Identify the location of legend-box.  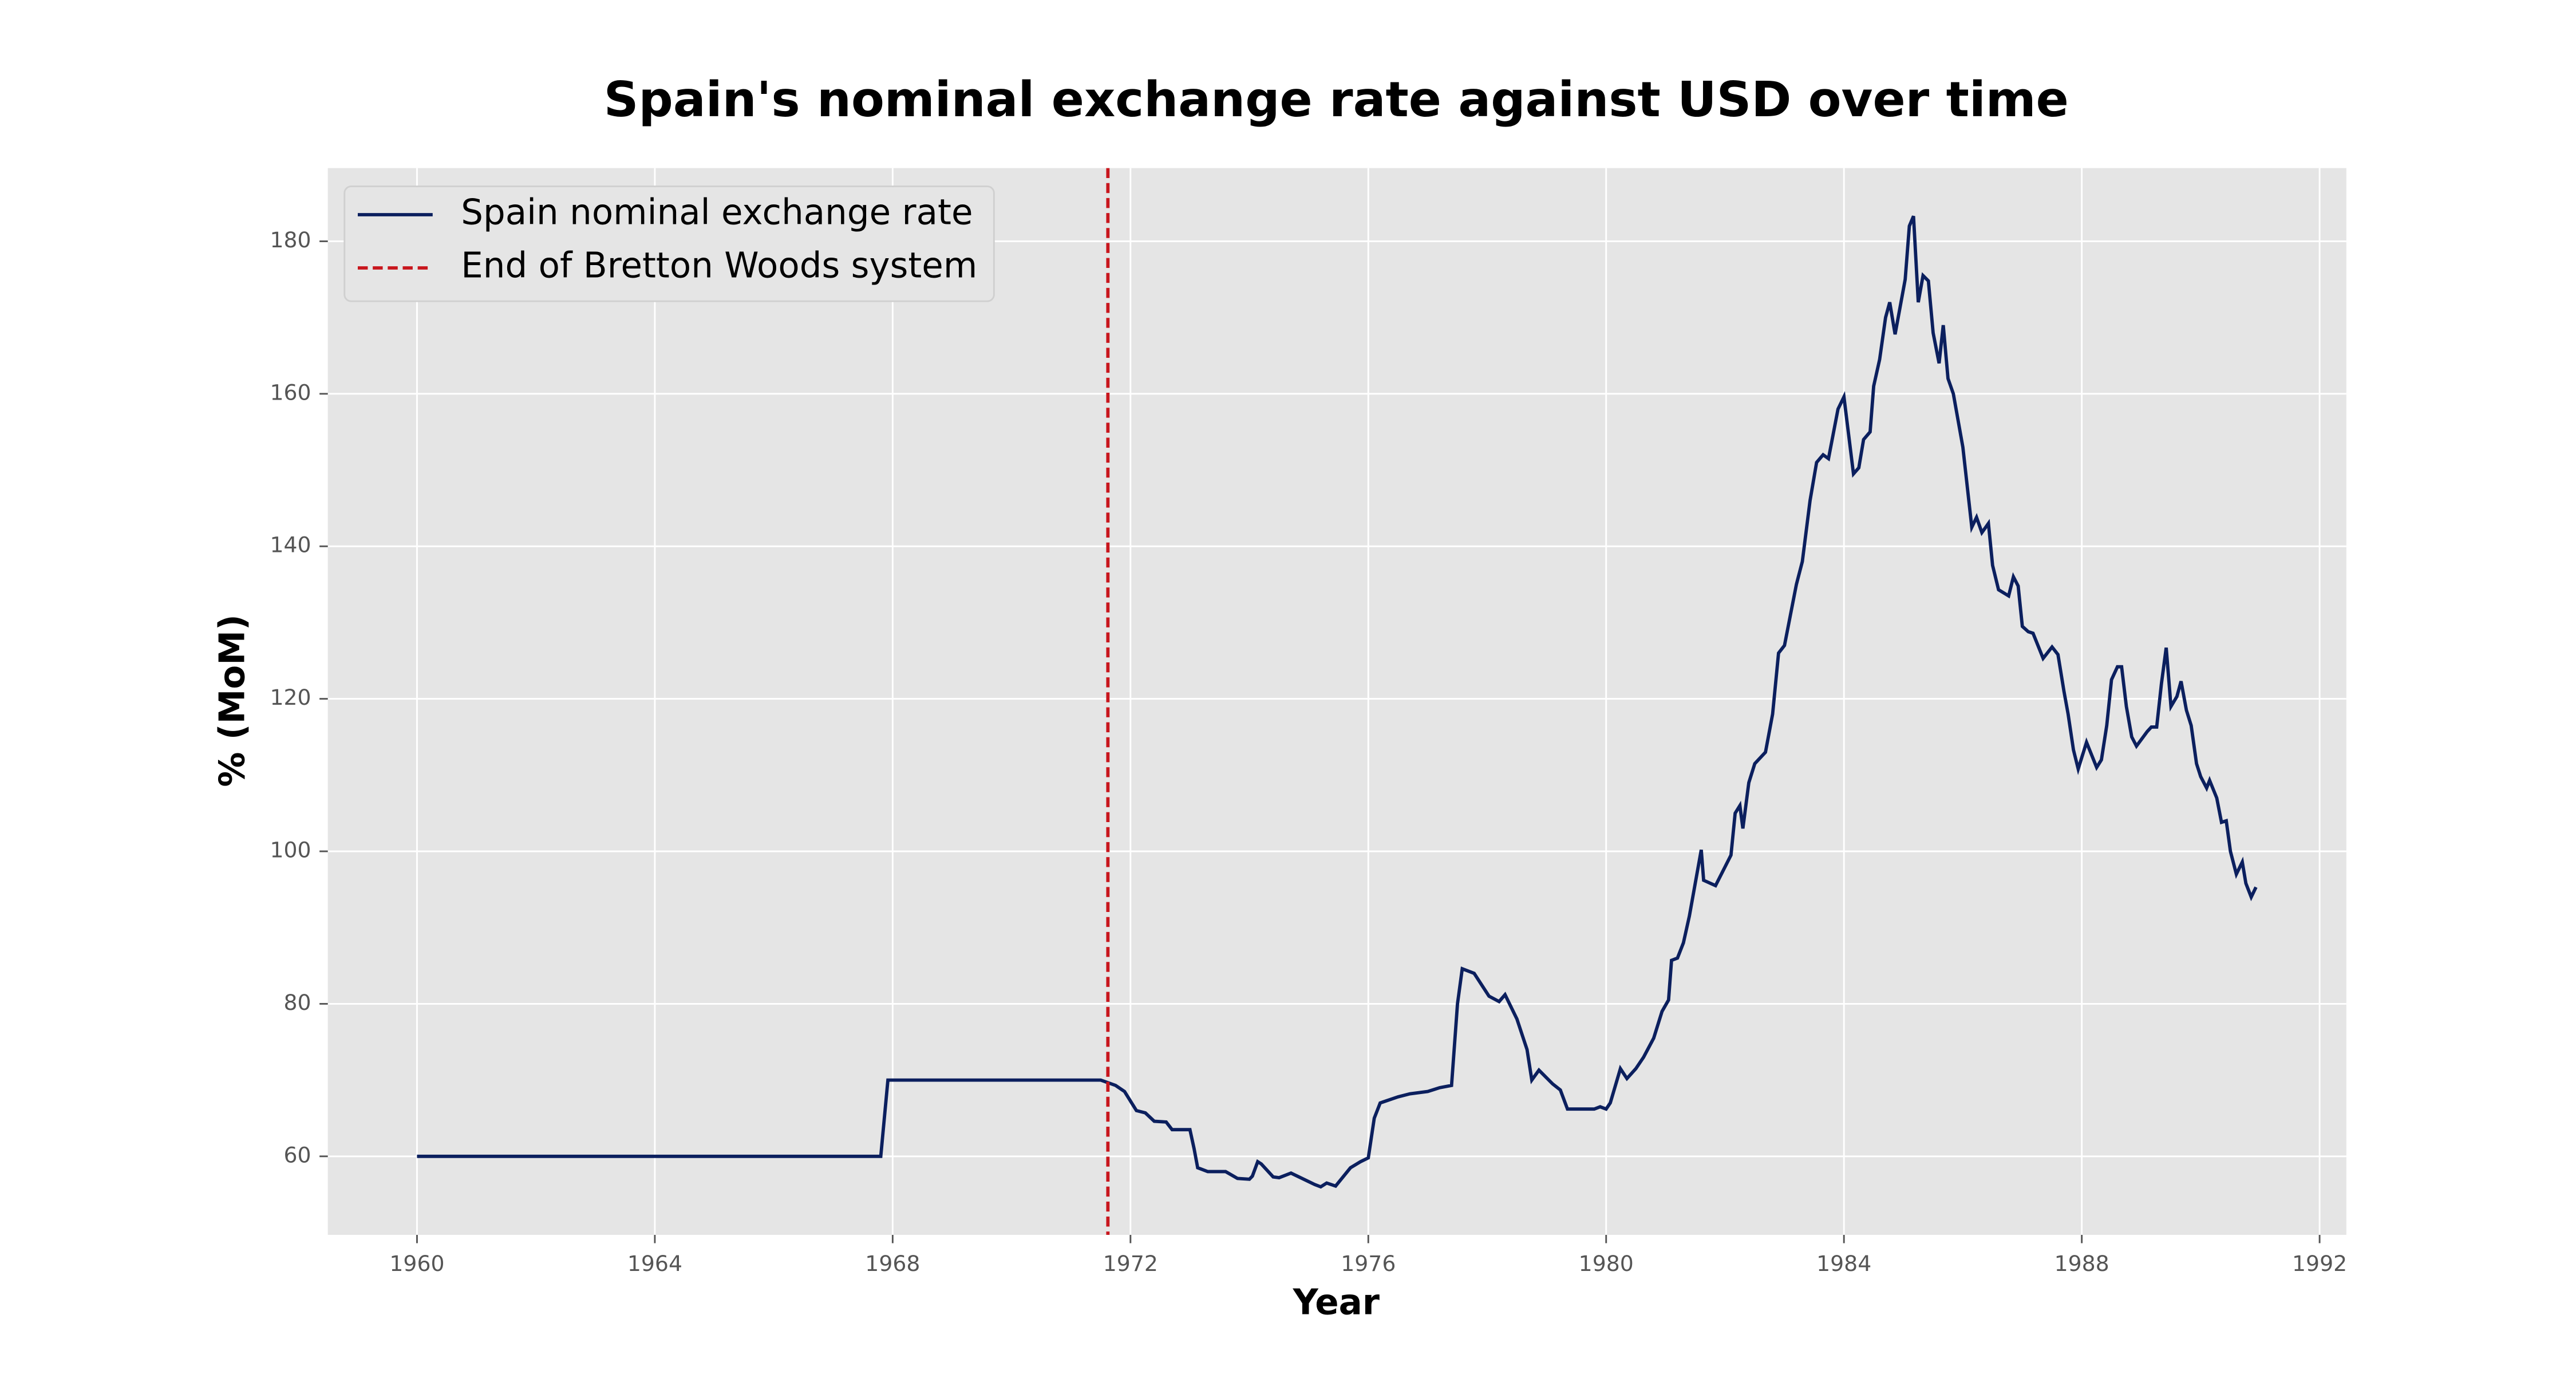
(669, 243).